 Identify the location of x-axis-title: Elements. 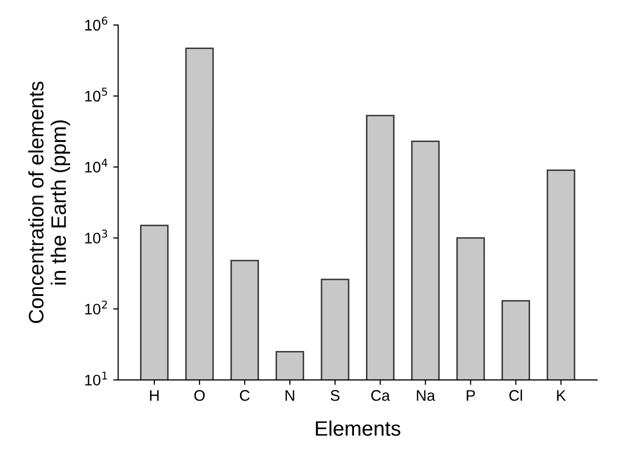
(358, 428).